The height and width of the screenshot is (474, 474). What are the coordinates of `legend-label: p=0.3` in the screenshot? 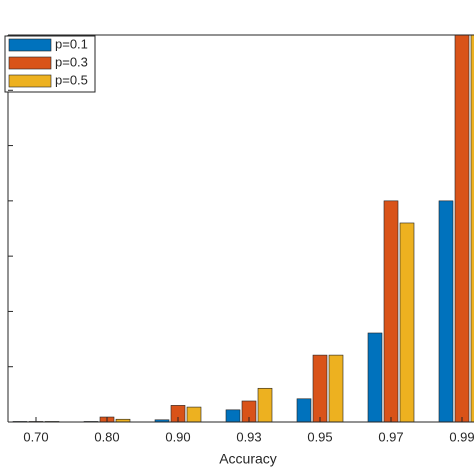 It's located at (71, 61).